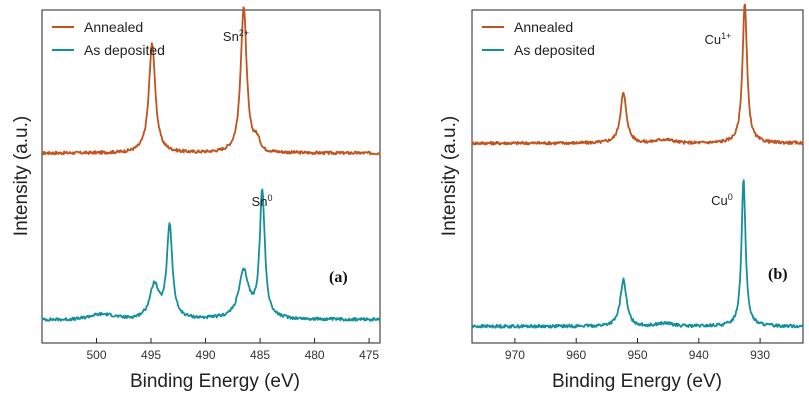  Describe the element at coordinates (637, 381) in the screenshot. I see `panel-b-xlabel: Binding Energy (eV)` at that location.